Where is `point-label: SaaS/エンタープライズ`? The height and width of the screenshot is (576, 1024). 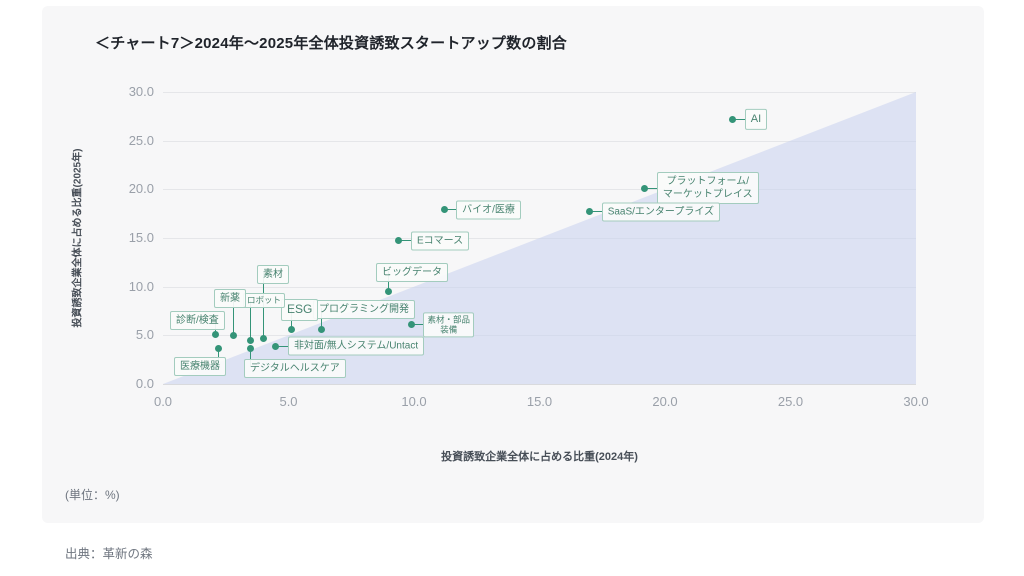
point-label: SaaS/エンタープライズ is located at coordinates (661, 212).